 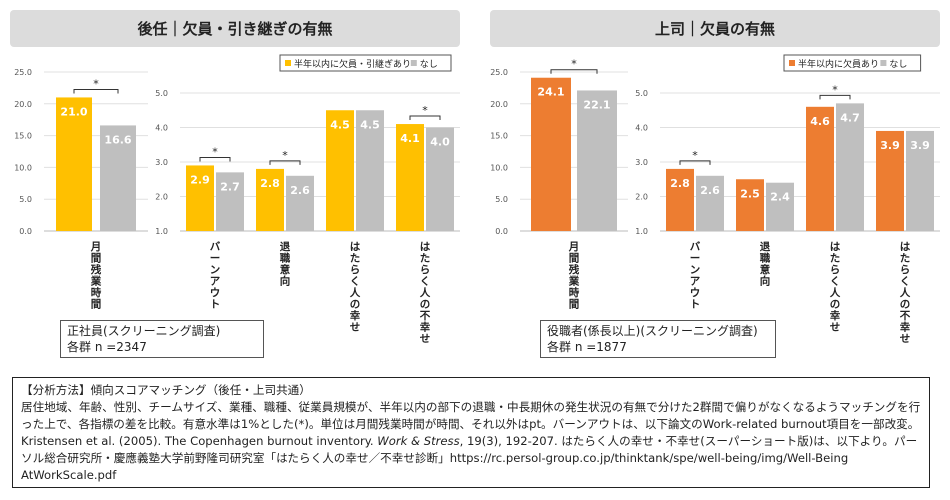 What do you see at coordinates (641, 128) in the screenshot?
I see `right-scores-ytick-label: 4.0` at bounding box center [641, 128].